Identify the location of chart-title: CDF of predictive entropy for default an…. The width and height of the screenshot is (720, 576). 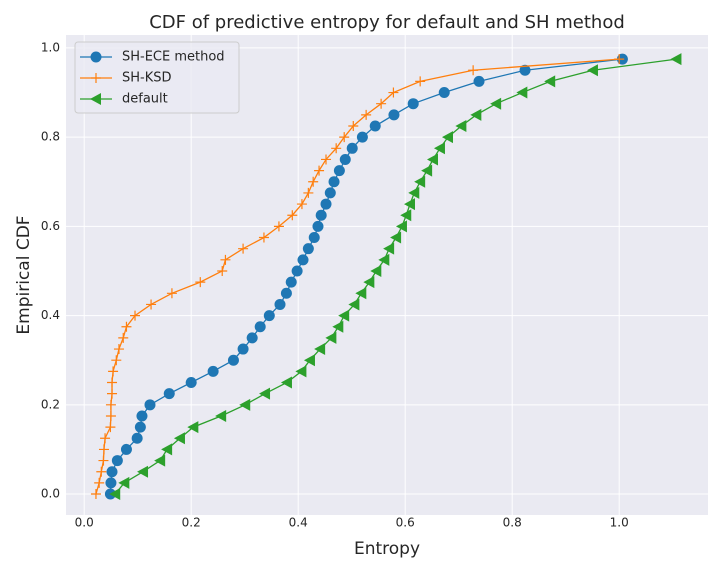
(387, 22).